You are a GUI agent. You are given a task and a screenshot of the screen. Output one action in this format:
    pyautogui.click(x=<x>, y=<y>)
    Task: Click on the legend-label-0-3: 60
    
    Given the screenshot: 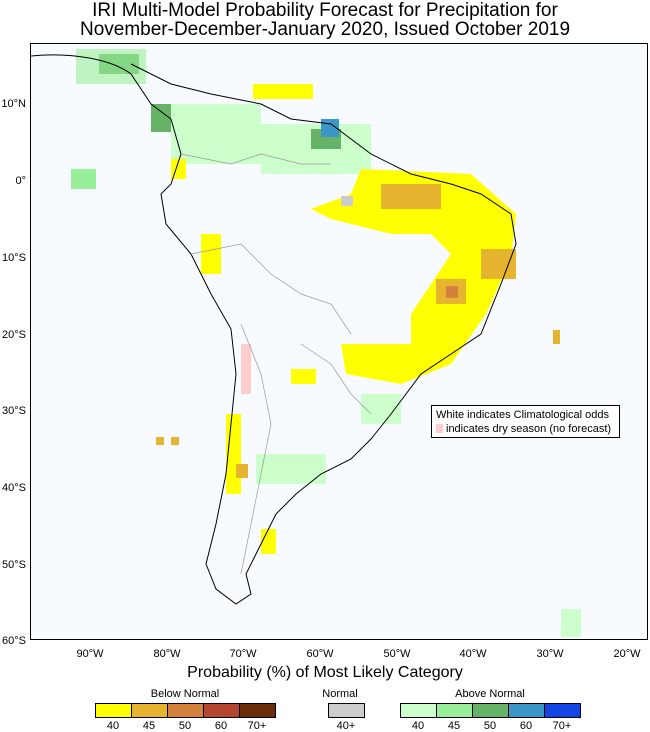 What is the action you would take?
    pyautogui.click(x=221, y=726)
    